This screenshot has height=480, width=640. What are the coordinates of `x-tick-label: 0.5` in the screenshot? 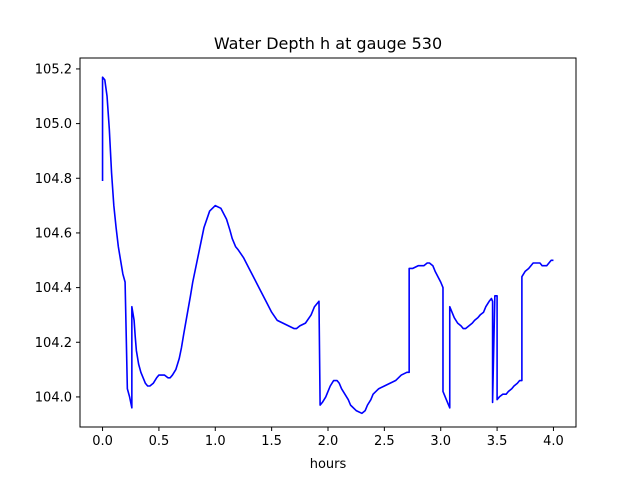 It's located at (159, 441).